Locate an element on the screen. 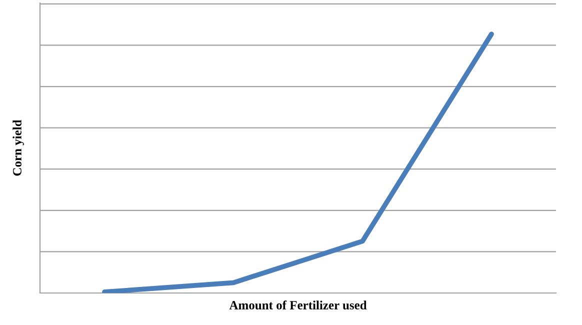 The height and width of the screenshot is (325, 582). y-axis-title: Corn yield is located at coordinates (18, 148).